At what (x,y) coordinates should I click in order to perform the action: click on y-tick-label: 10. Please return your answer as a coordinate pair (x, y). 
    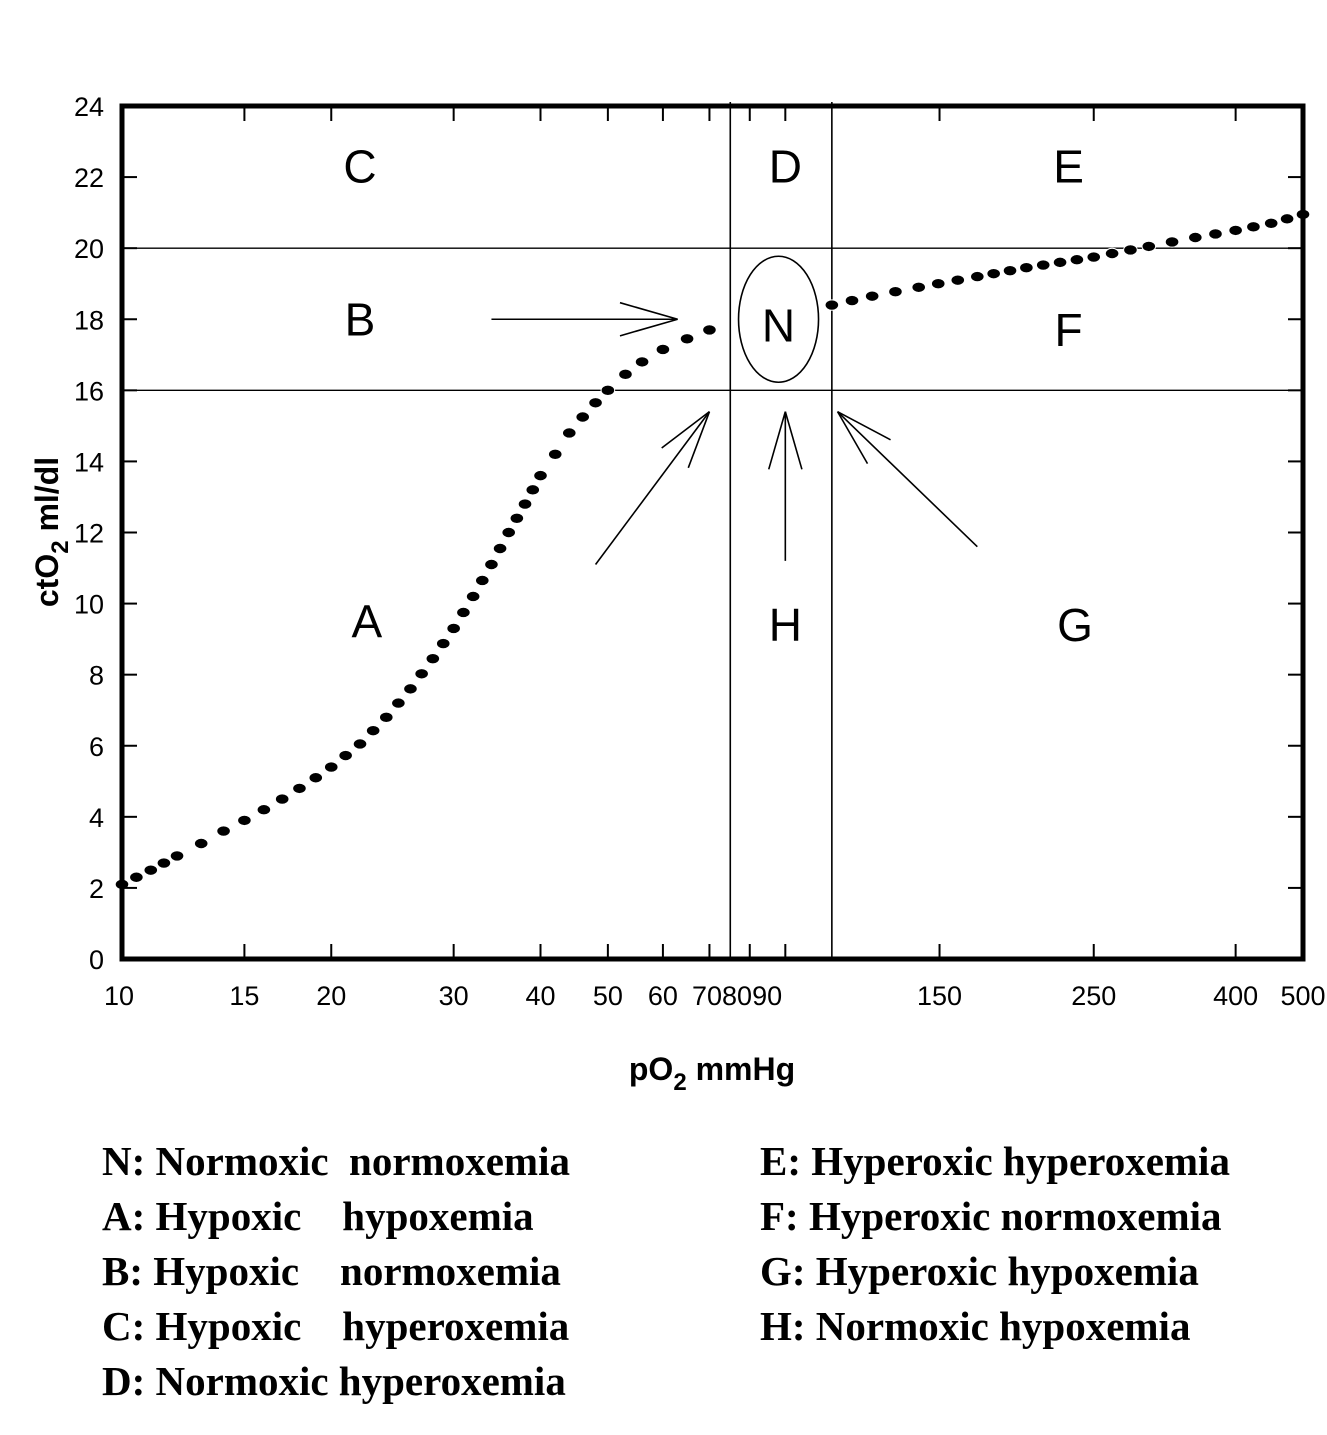
    Looking at the image, I should click on (89, 605).